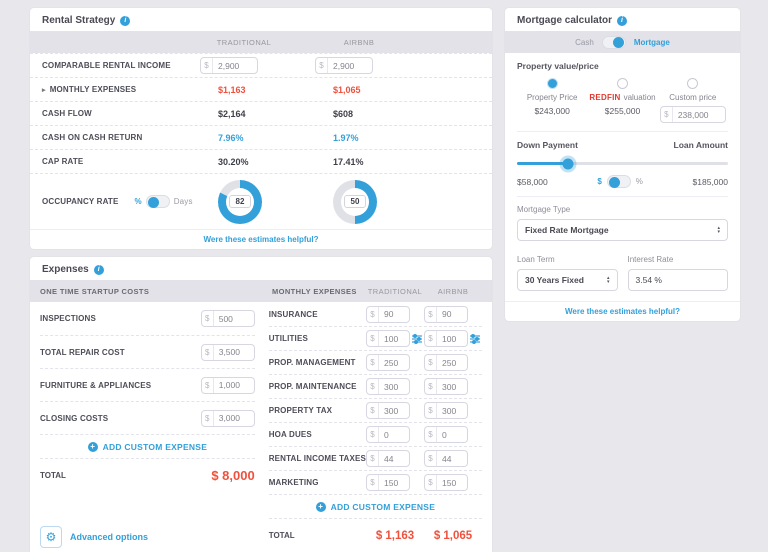 Image resolution: width=768 pixels, height=552 pixels. What do you see at coordinates (651, 42) in the screenshot?
I see `mortgage-option-label: Mortgage` at bounding box center [651, 42].